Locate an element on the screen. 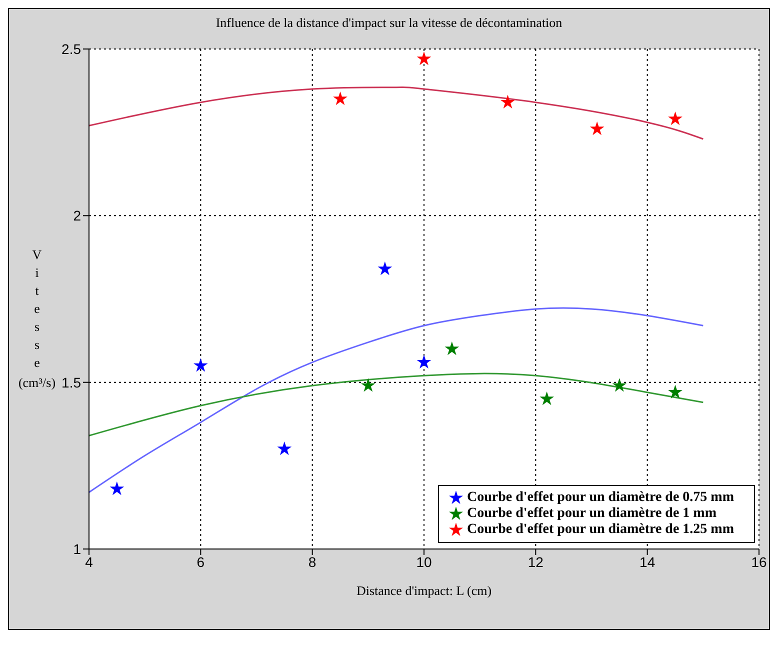  x-tick-label: 14 is located at coordinates (648, 562).